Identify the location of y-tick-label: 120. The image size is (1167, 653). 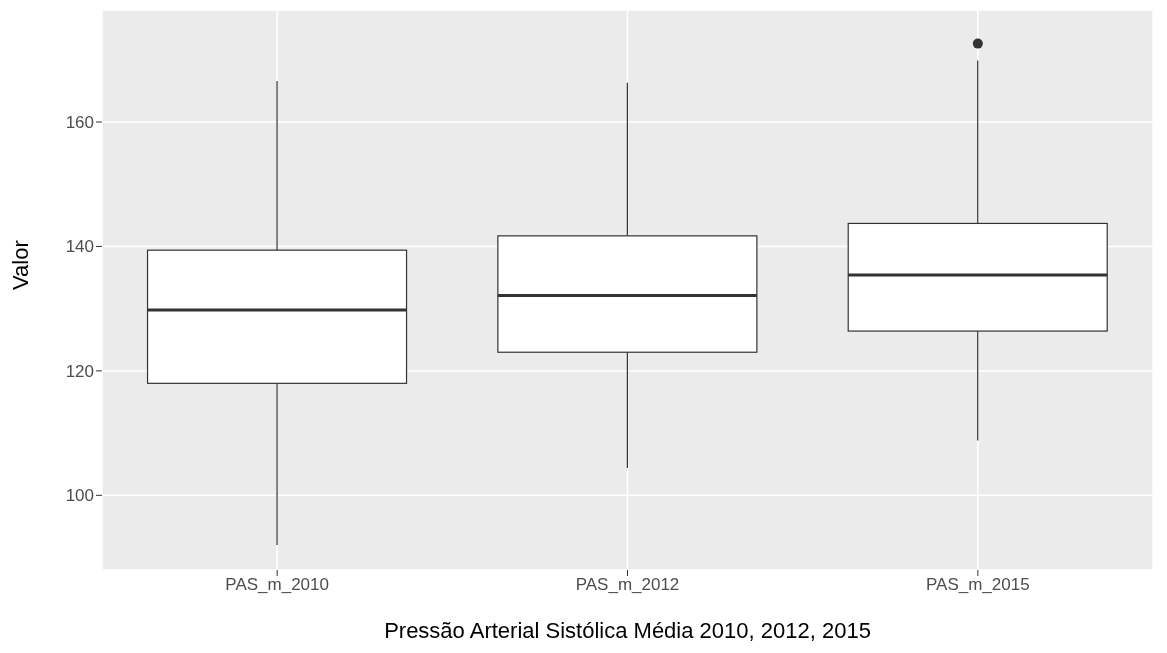
(79, 371).